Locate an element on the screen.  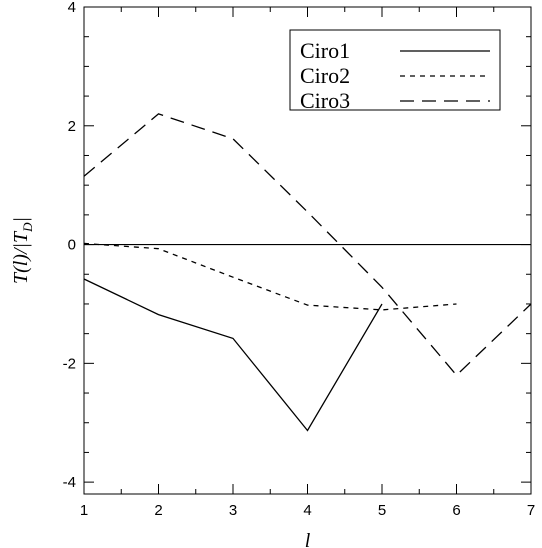
legend-box is located at coordinates (395, 70).